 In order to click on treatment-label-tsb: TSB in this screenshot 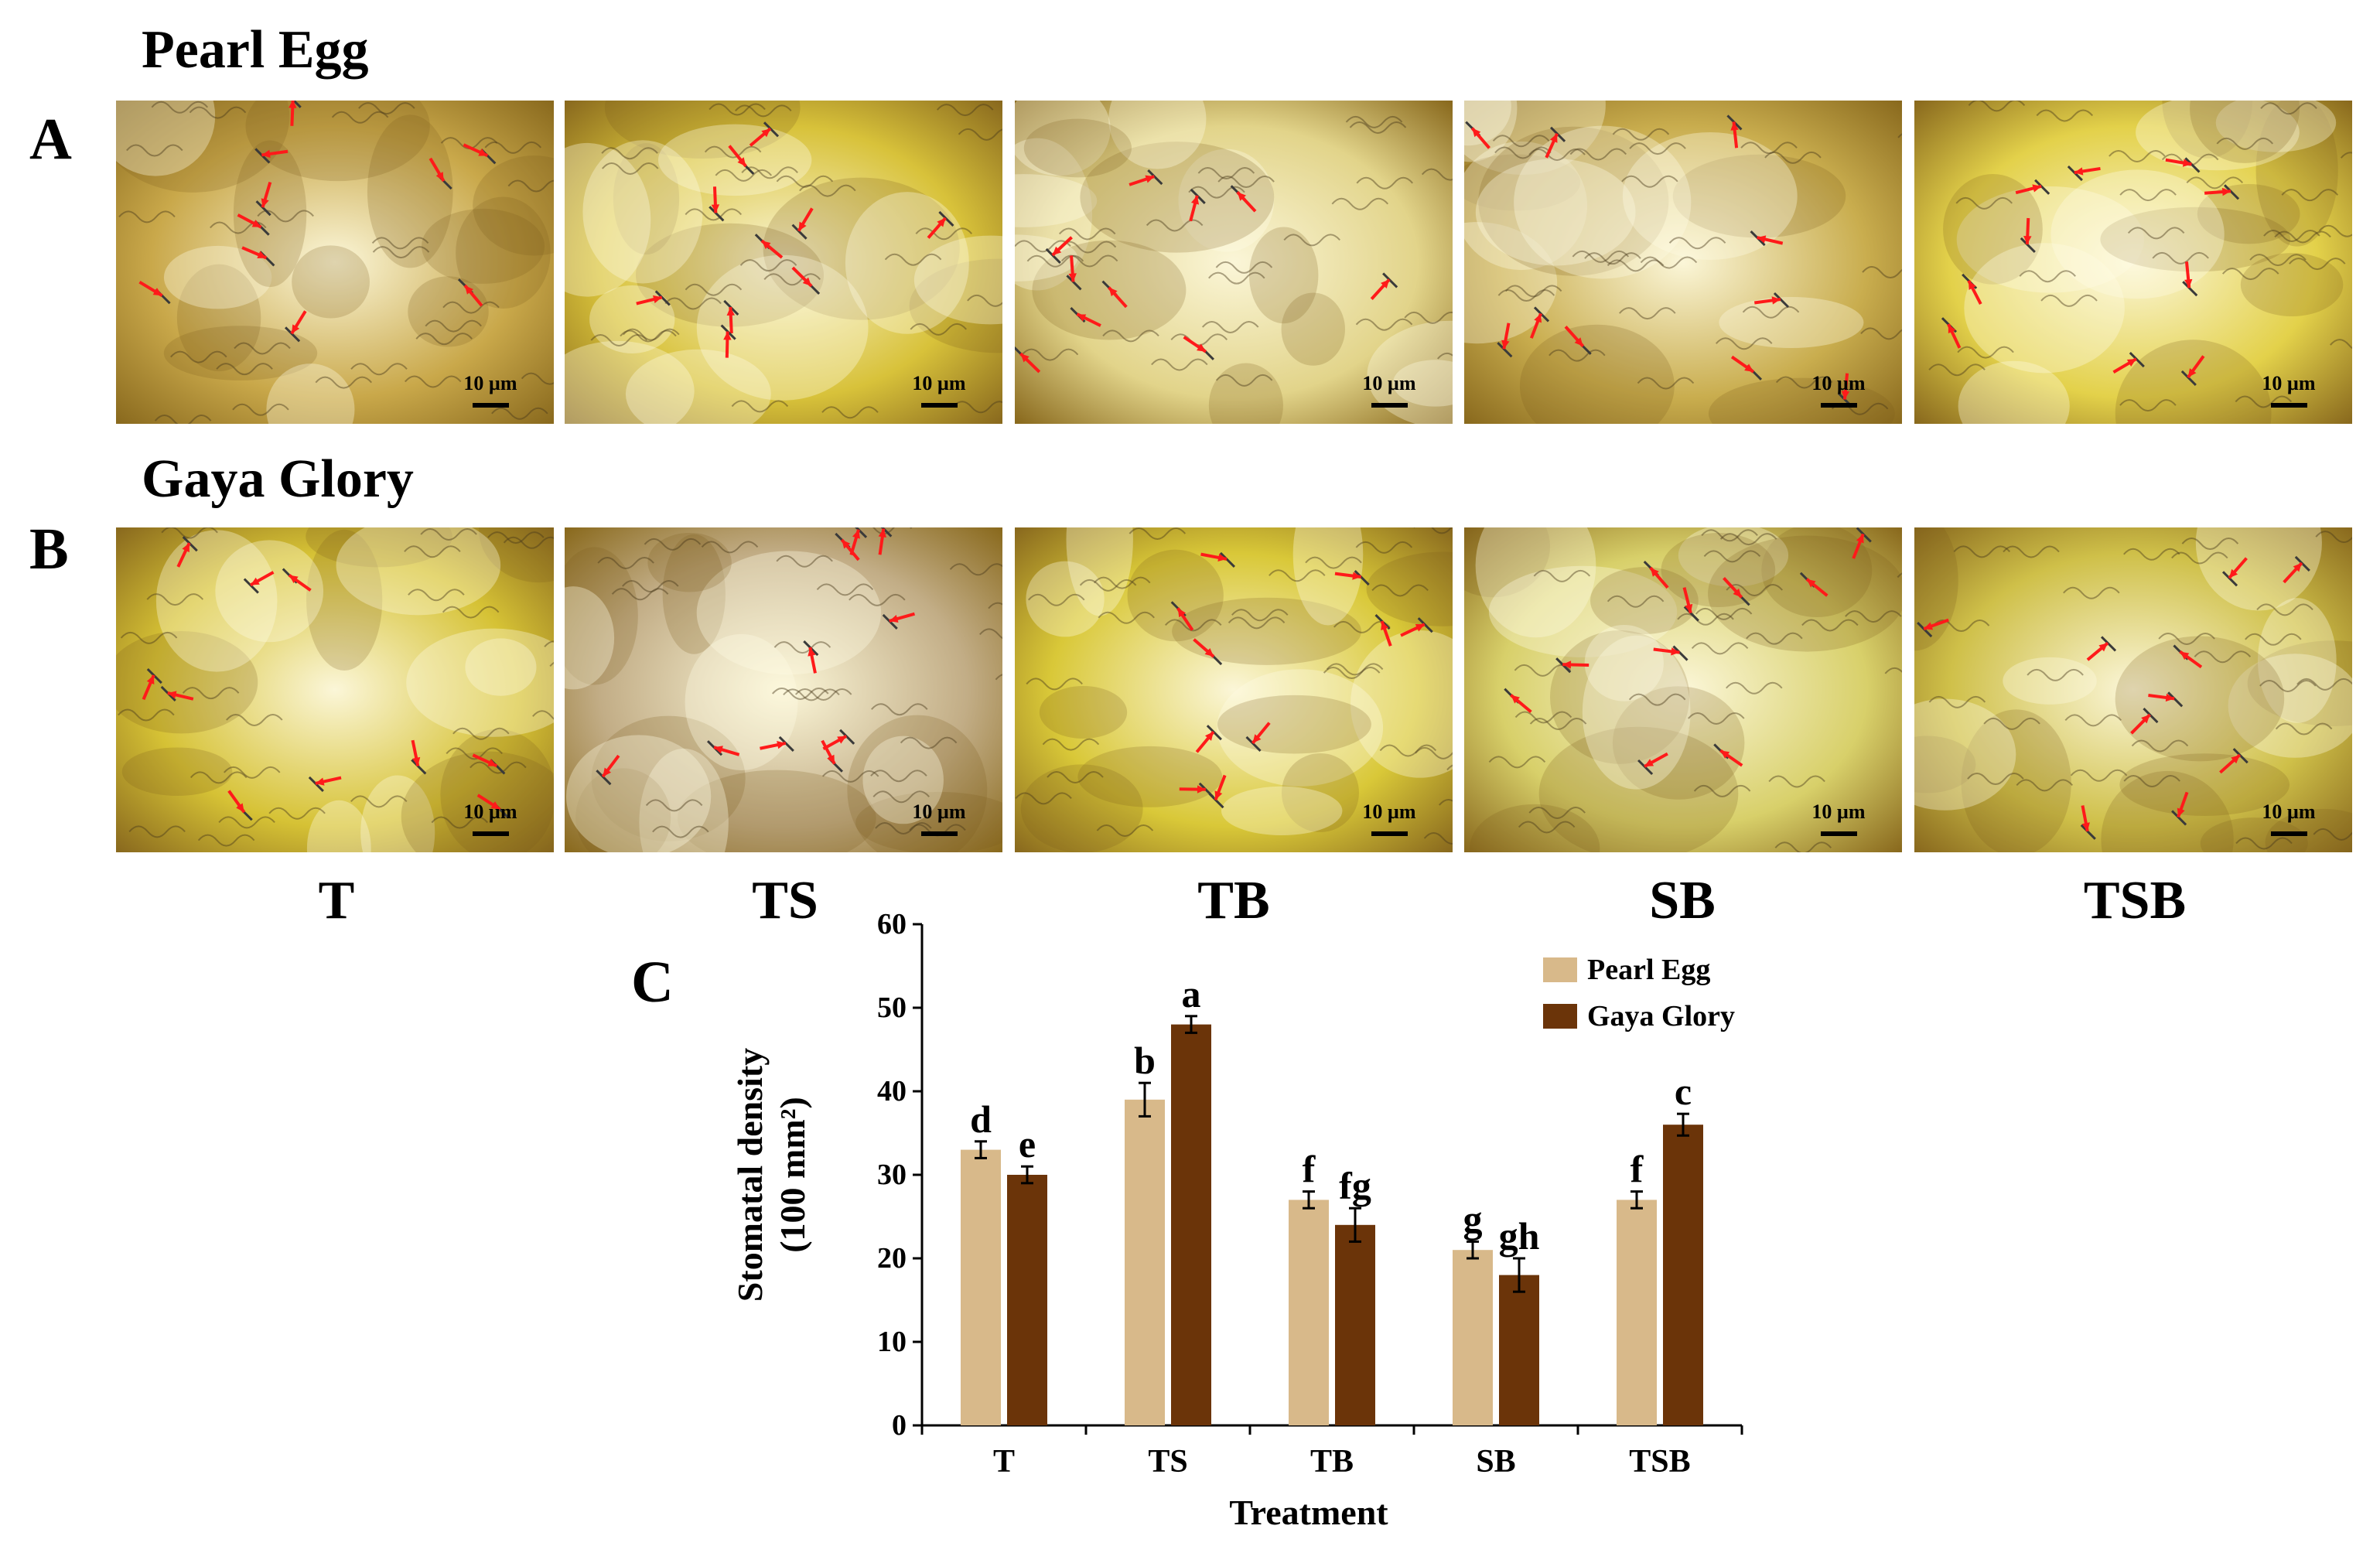, I will do `click(2135, 900)`.